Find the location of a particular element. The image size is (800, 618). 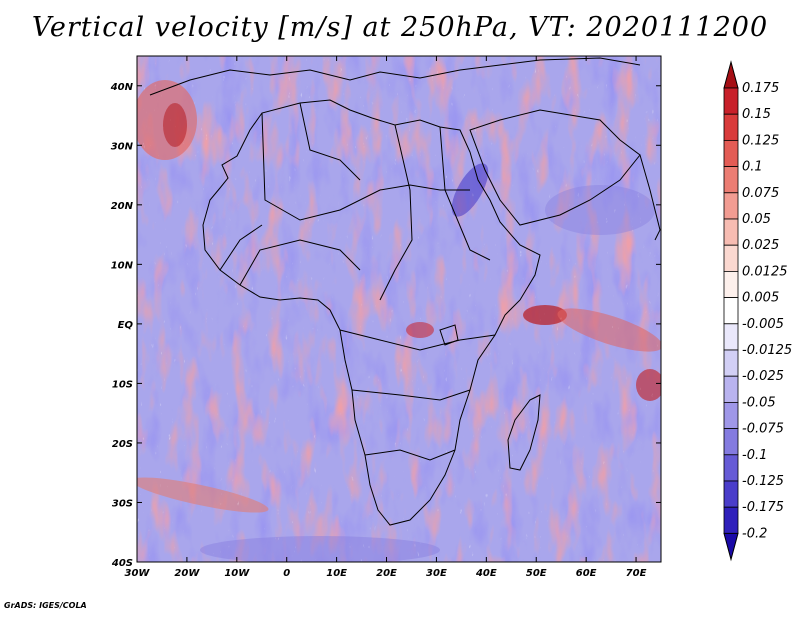

y-tick-label: 30S is located at coordinates (122, 503).